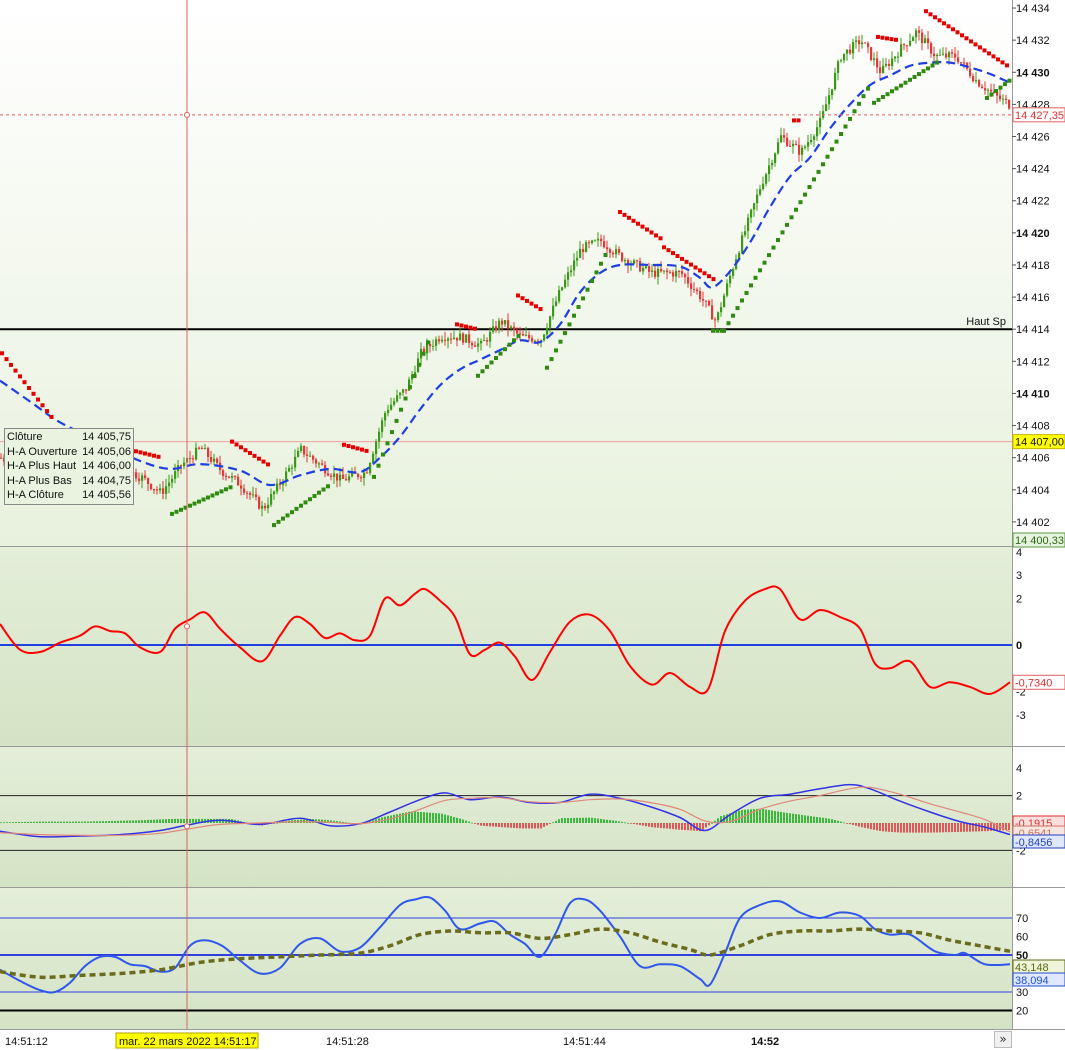  I want to click on price-tick-label: 14 402, so click(1033, 523).